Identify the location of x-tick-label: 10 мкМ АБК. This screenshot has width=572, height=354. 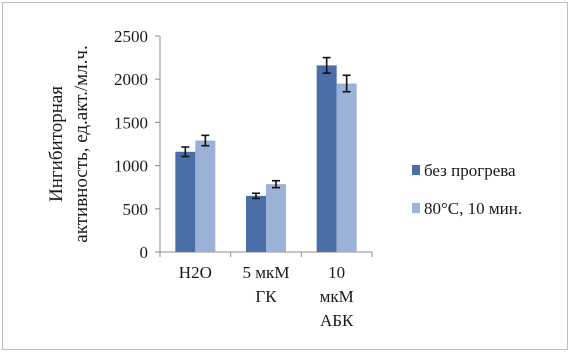
(337, 296).